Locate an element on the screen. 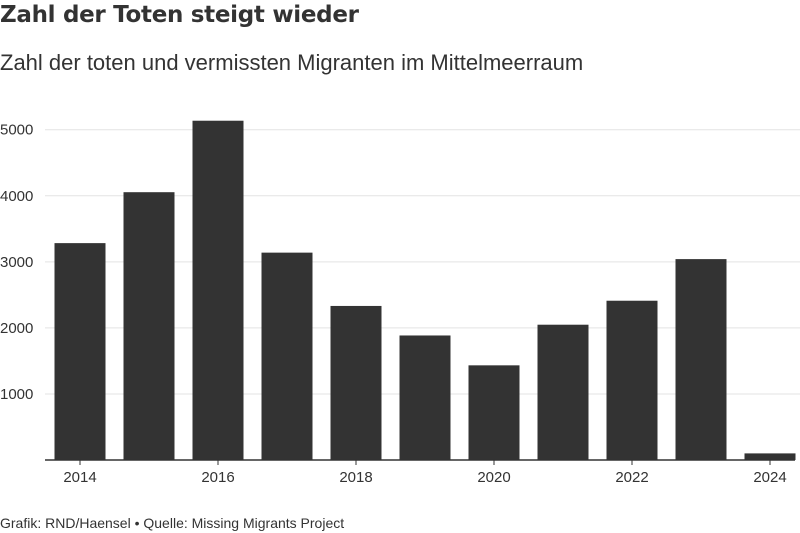 Image resolution: width=800 pixels, height=533 pixels. y-tick-label: 4000 is located at coordinates (16, 196).